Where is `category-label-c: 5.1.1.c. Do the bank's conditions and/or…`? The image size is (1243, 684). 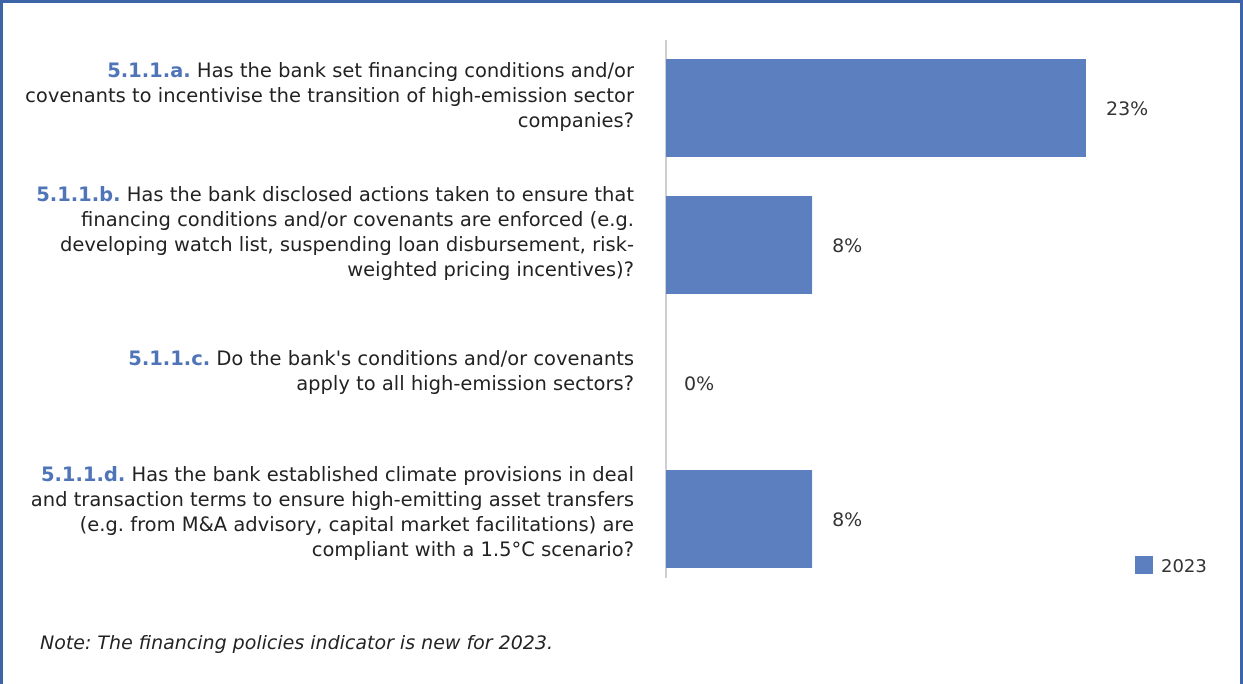 category-label-c: 5.1.1.c. Do the bank's conditions and/or… is located at coordinates (374, 371).